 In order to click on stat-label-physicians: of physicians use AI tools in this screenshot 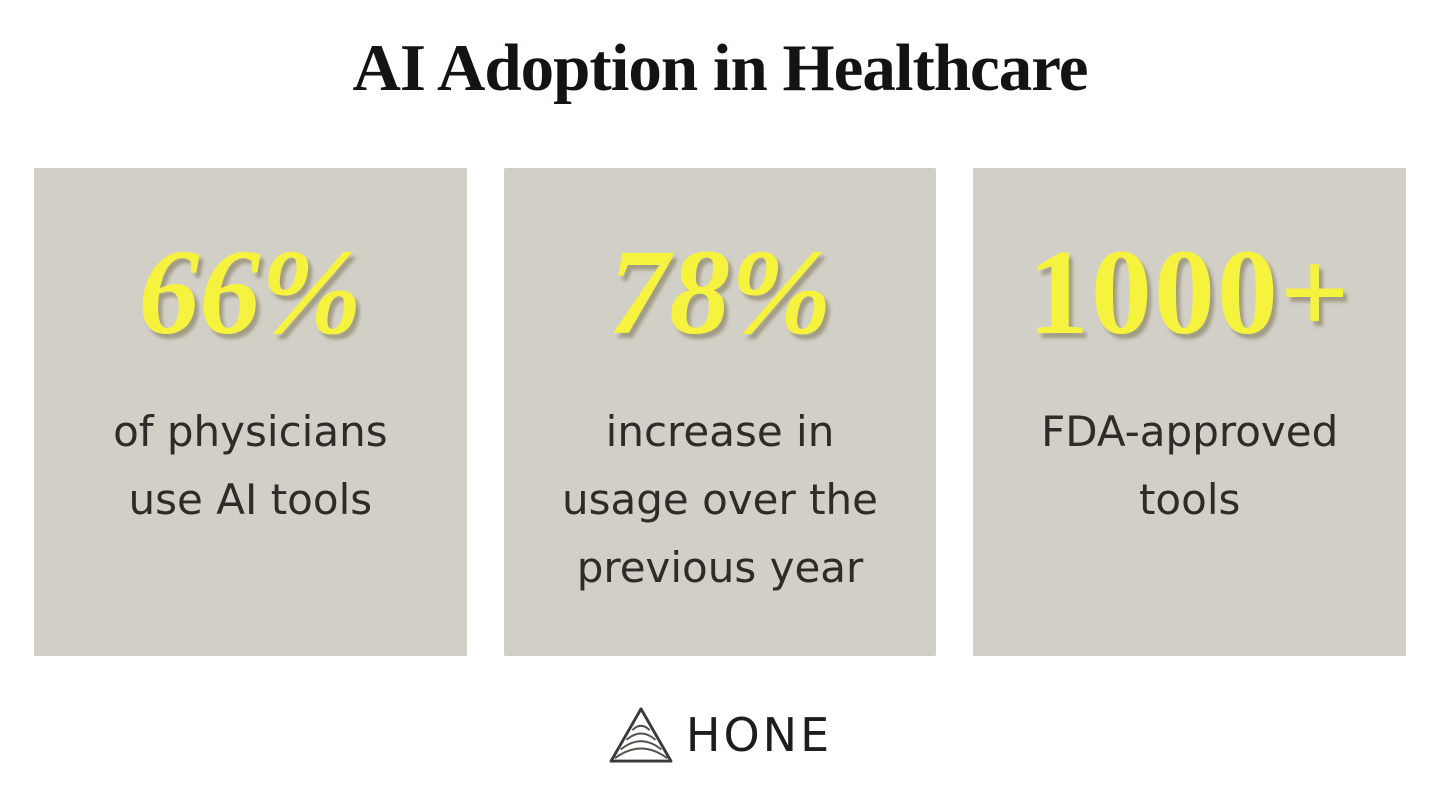, I will do `click(250, 466)`.